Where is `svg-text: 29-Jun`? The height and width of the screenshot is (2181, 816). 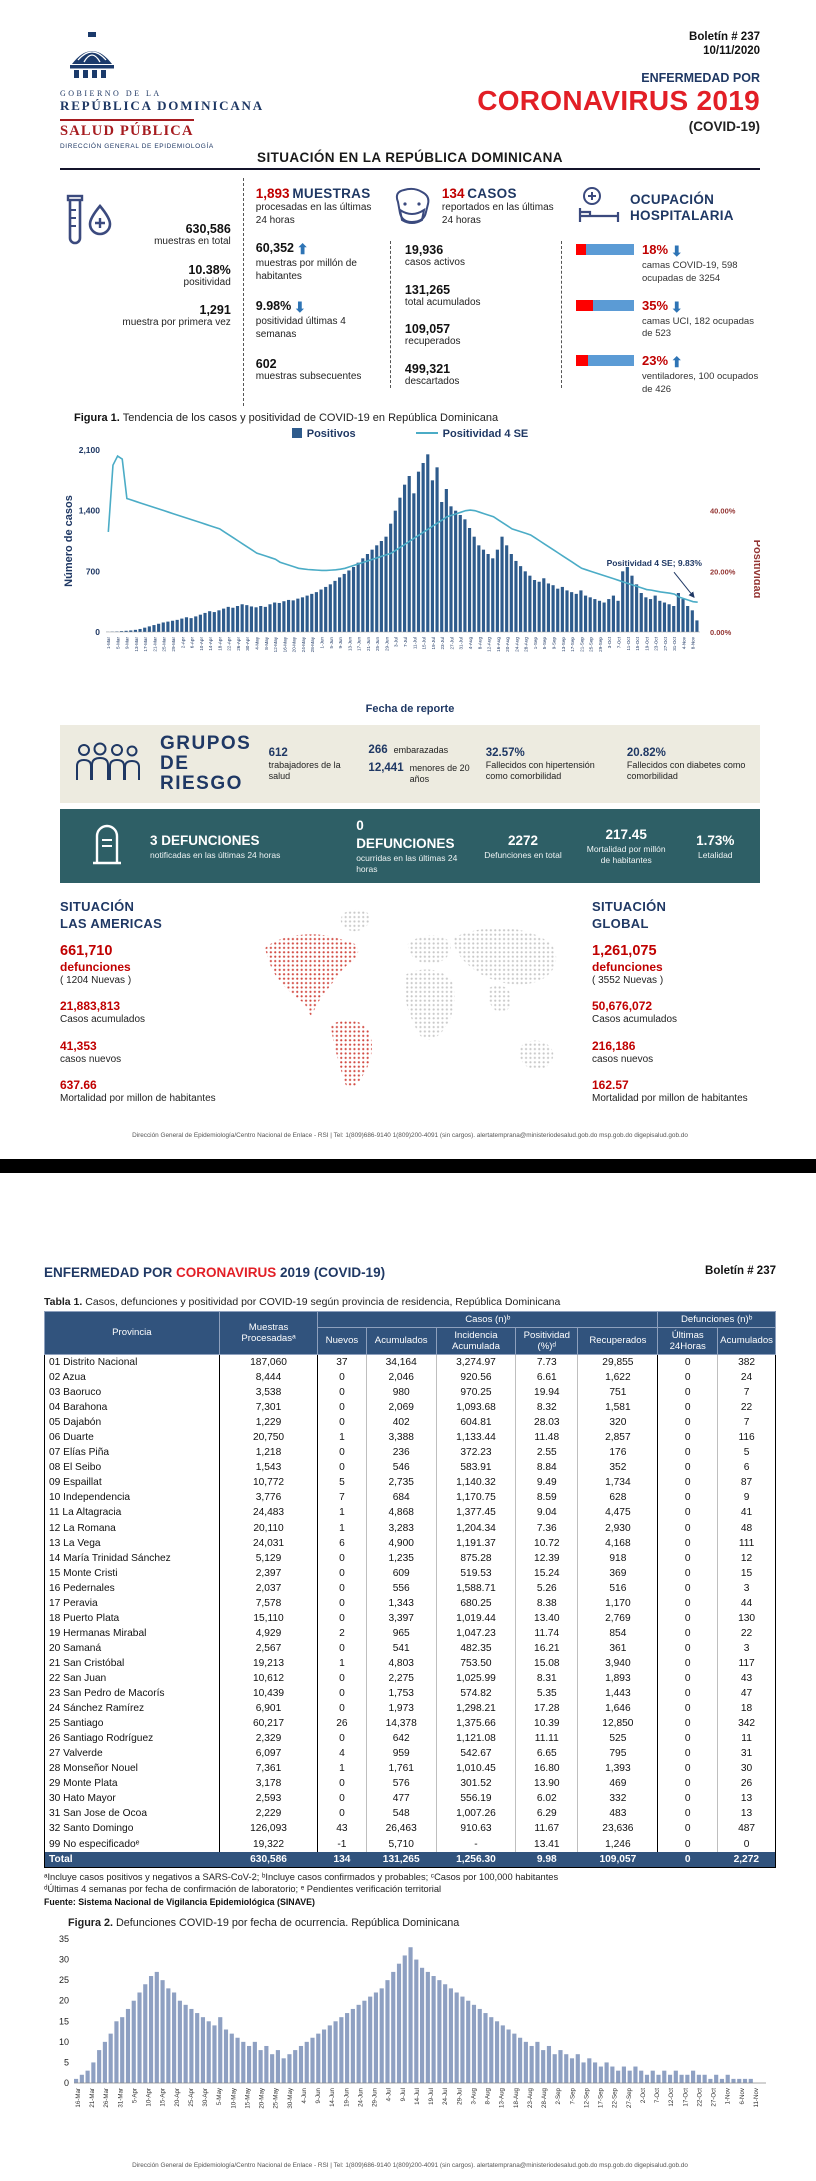
svg-text: 29-Jun is located at coordinates (375, 2096).